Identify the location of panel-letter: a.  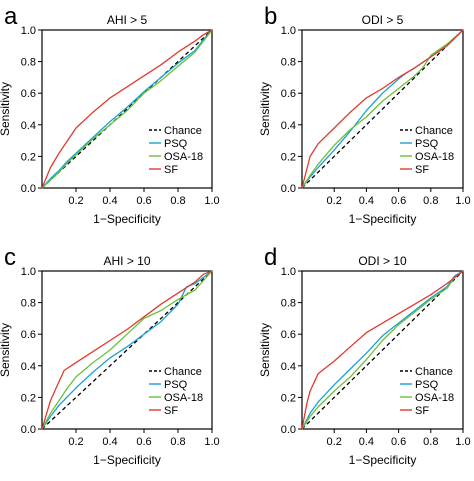
(11, 16).